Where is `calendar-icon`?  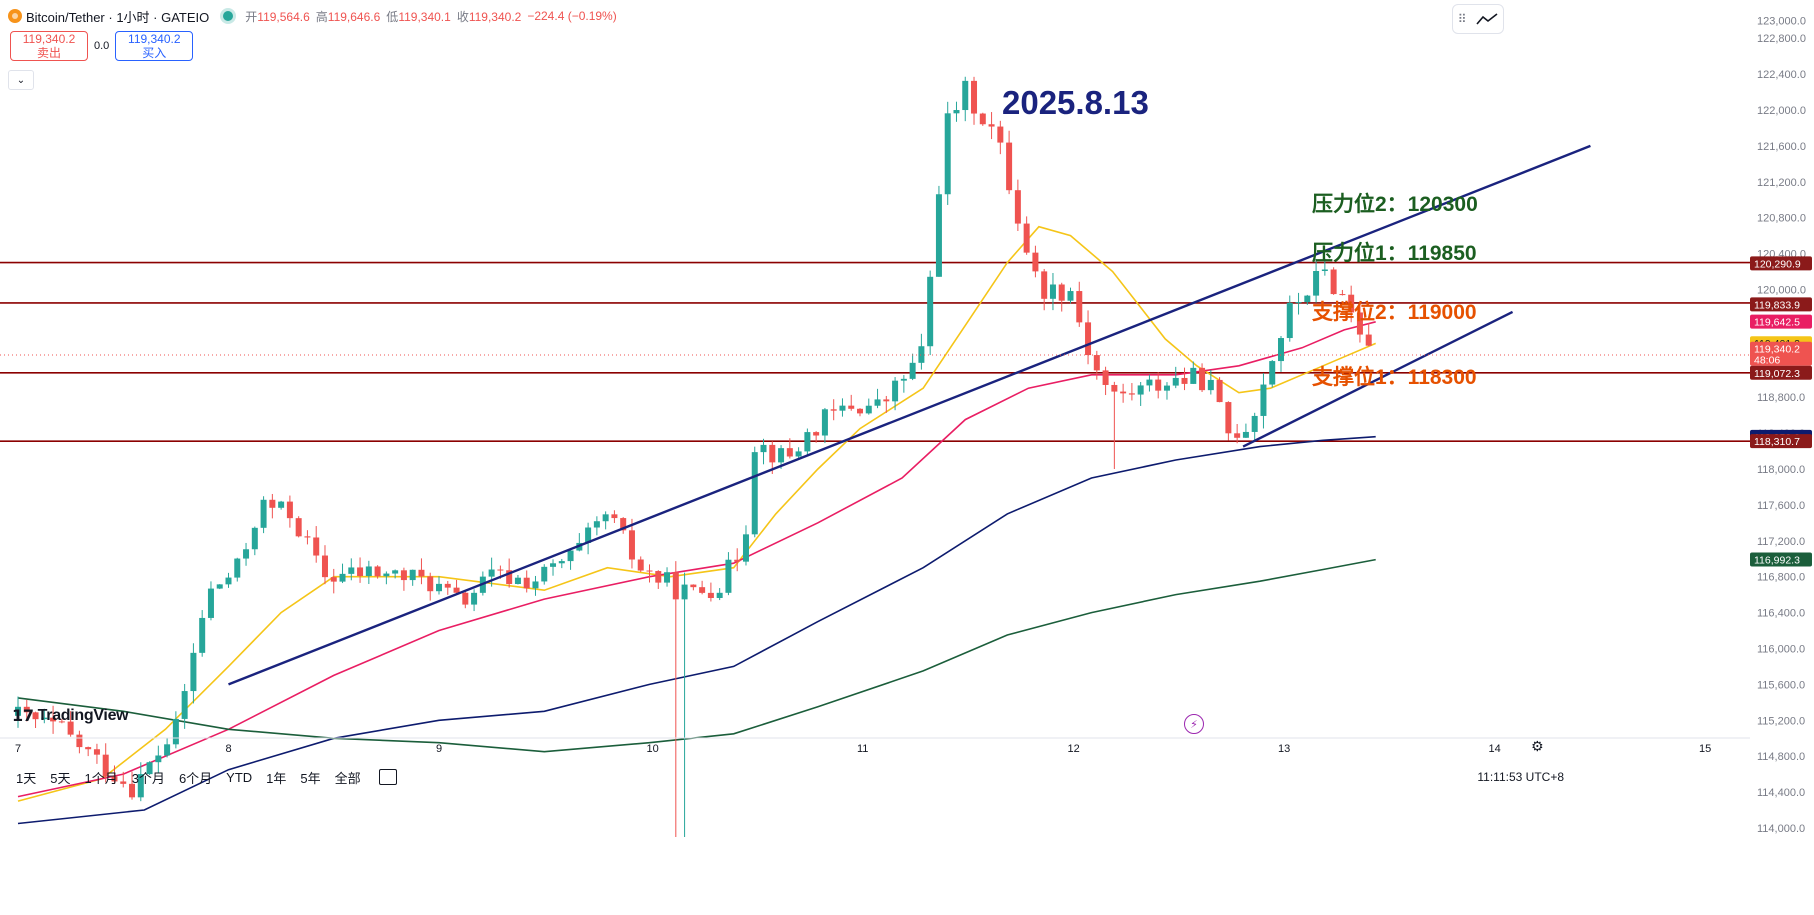 calendar-icon is located at coordinates (387, 777).